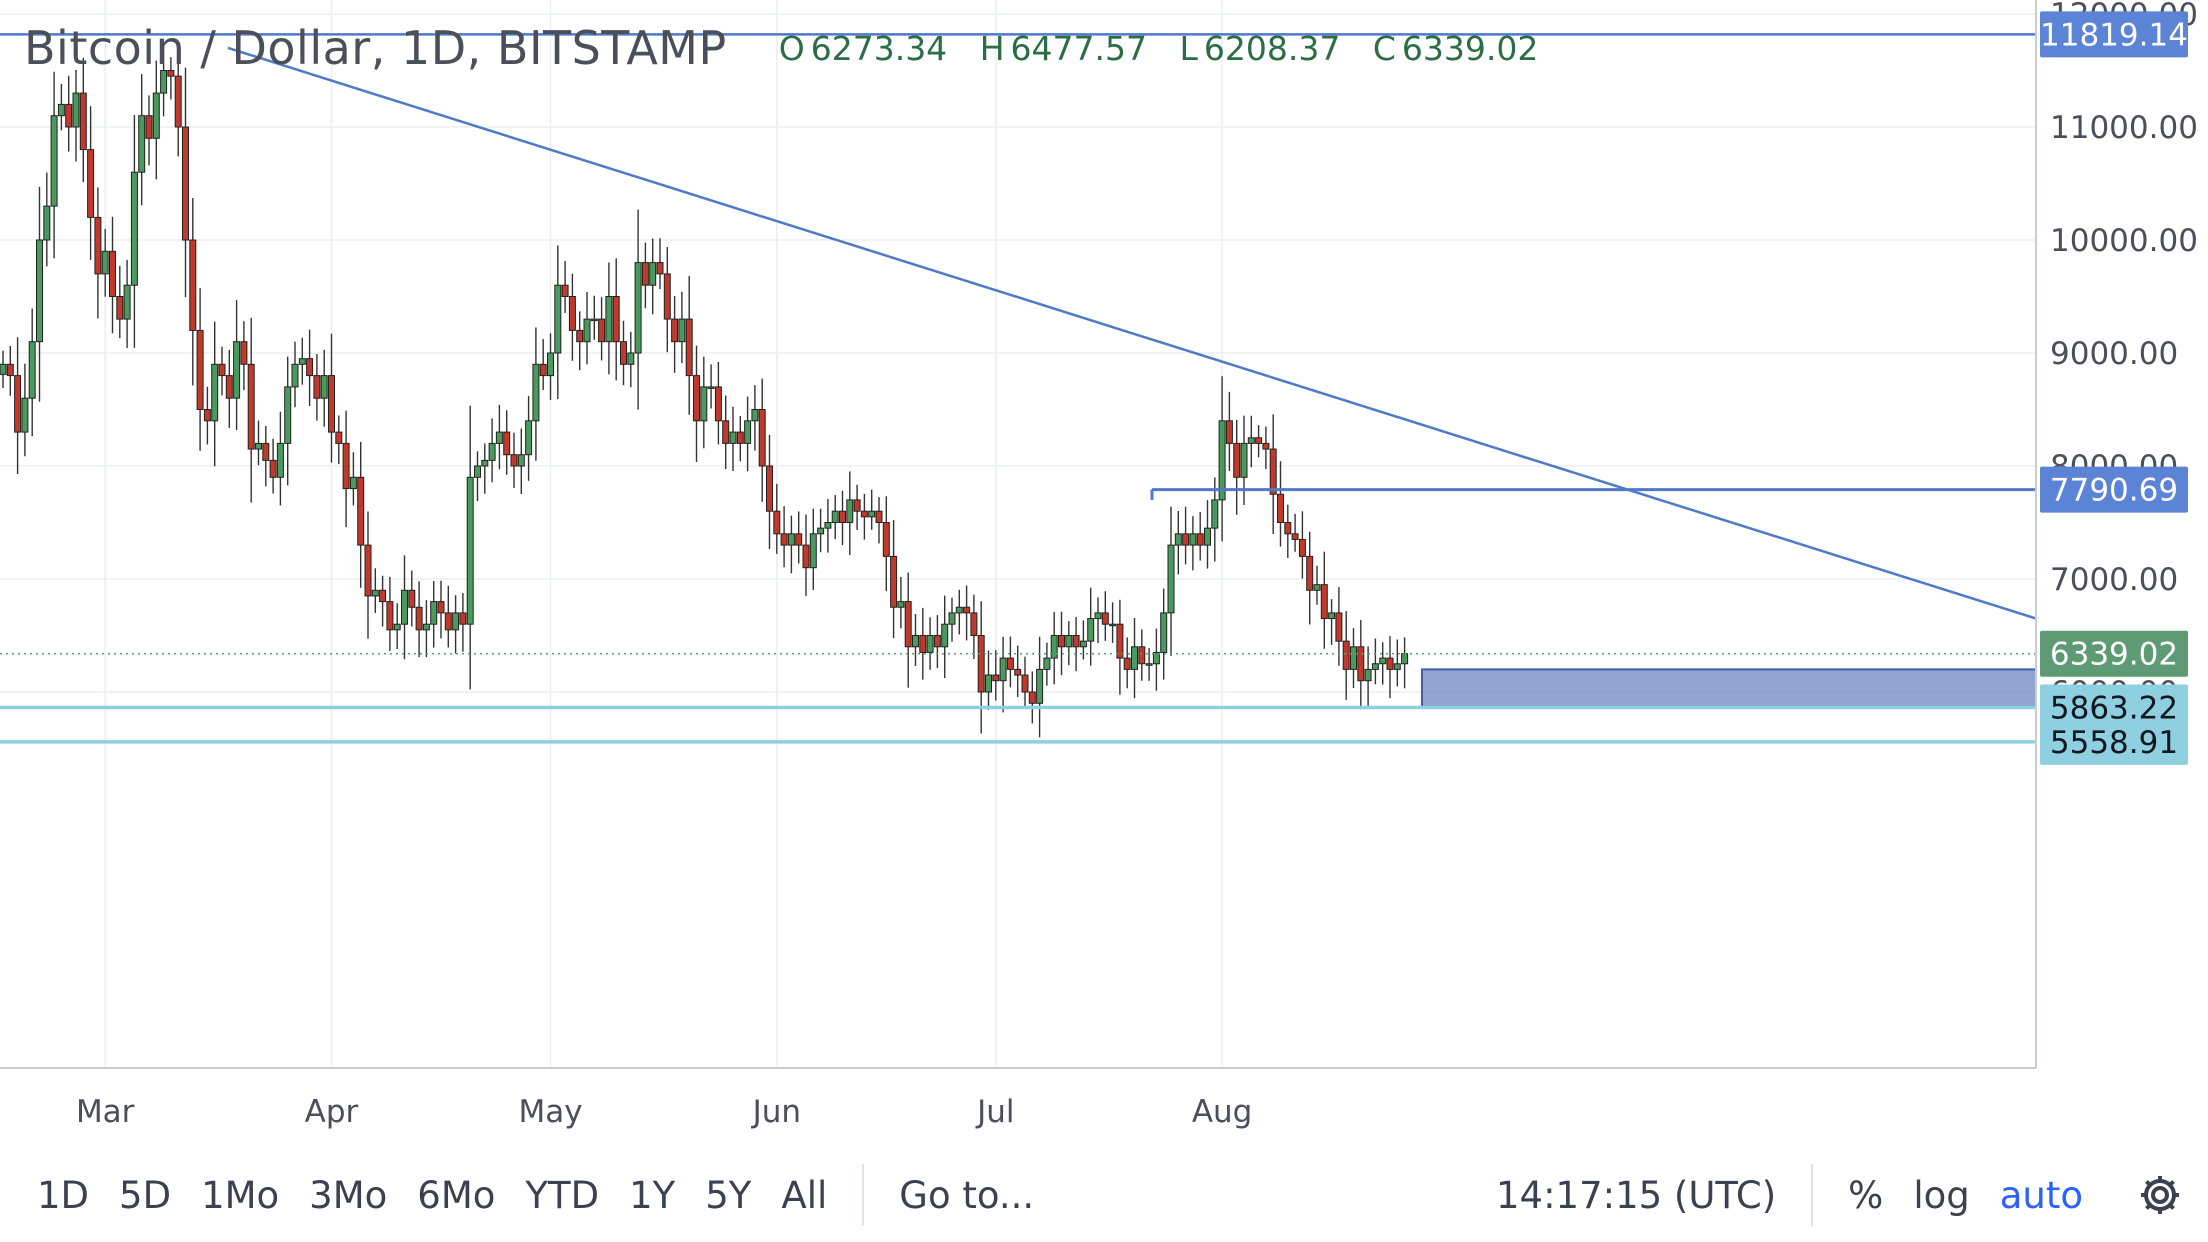  Describe the element at coordinates (348, 1195) in the screenshot. I see `range-3mo-button: 3Mo` at that location.